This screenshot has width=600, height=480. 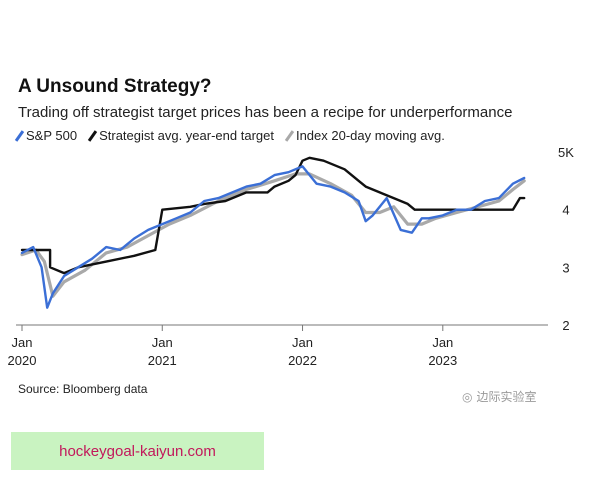 What do you see at coordinates (302, 360) in the screenshot?
I see `x-tick-label-year-2: 2022` at bounding box center [302, 360].